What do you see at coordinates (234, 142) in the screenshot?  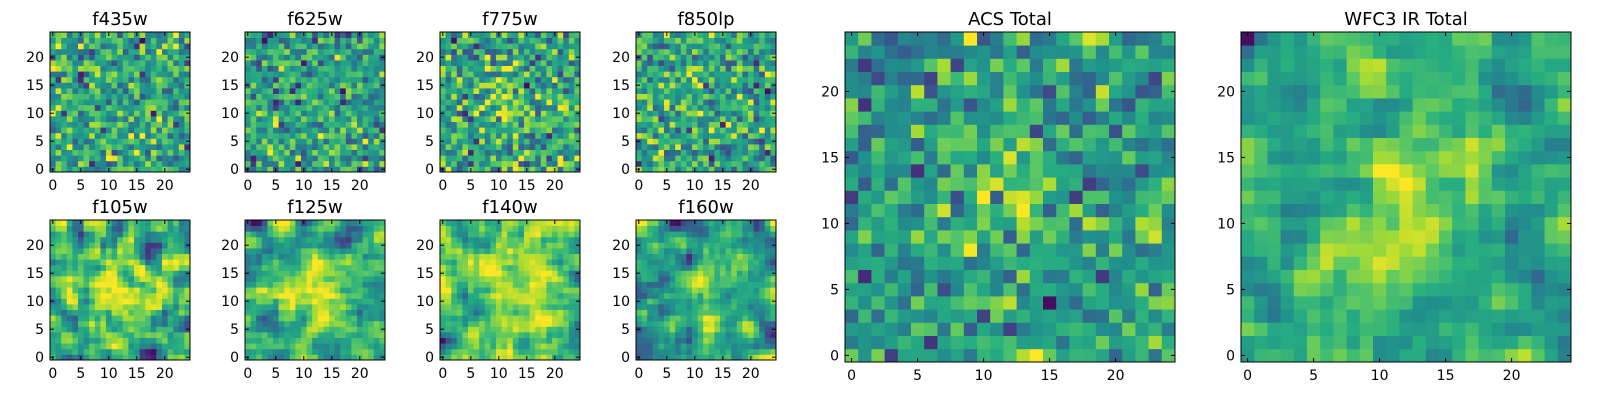 I see `y-tick-label: 5` at bounding box center [234, 142].